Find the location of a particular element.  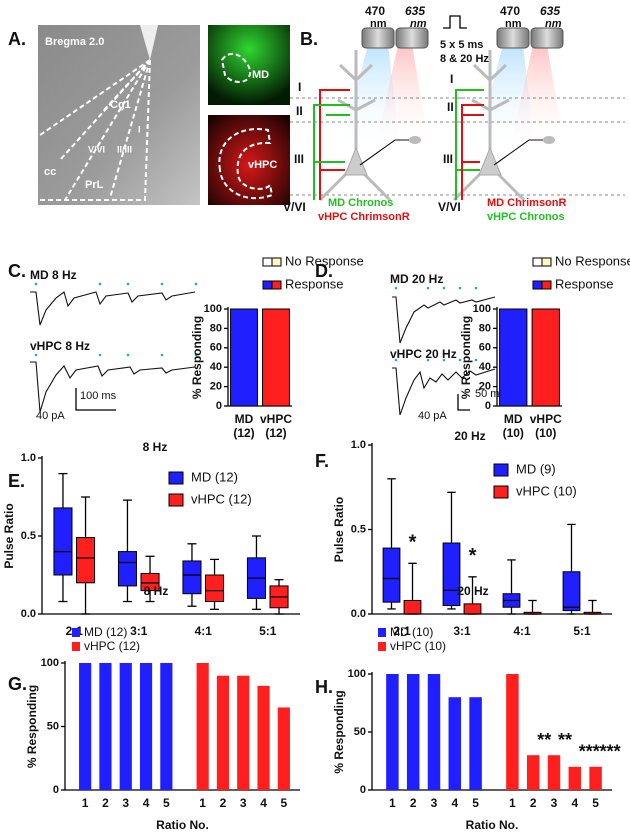

layer-label: III is located at coordinates (448, 159).